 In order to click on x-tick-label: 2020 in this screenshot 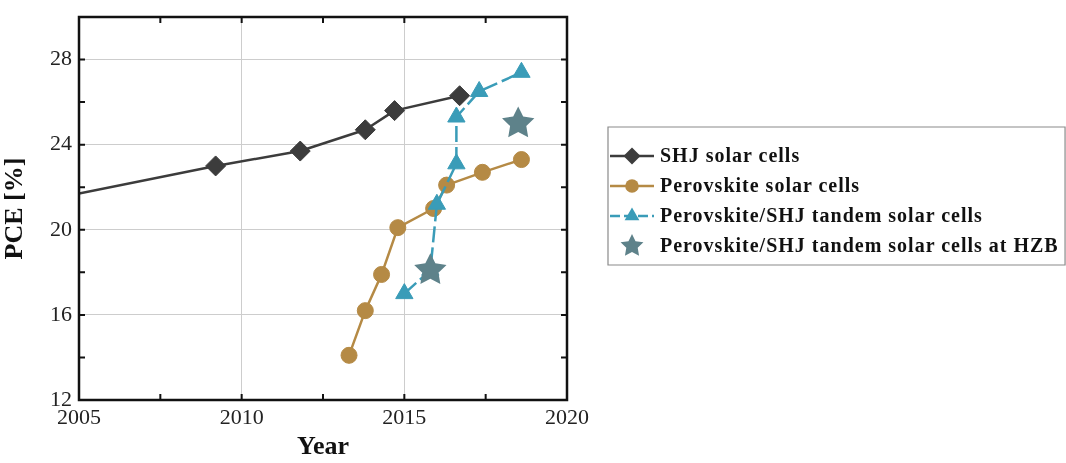, I will do `click(567, 416)`.